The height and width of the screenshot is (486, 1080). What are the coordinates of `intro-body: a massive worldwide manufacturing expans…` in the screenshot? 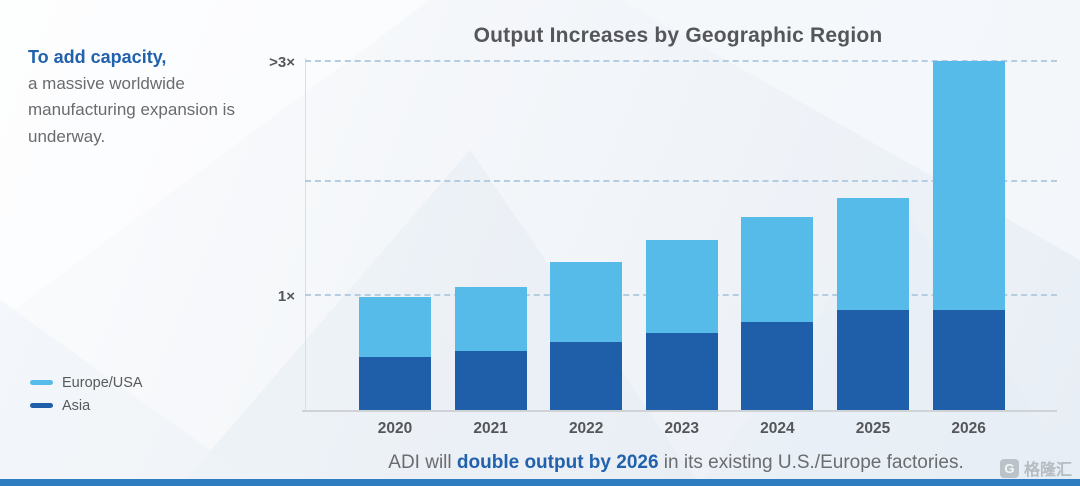 It's located at (131, 110).